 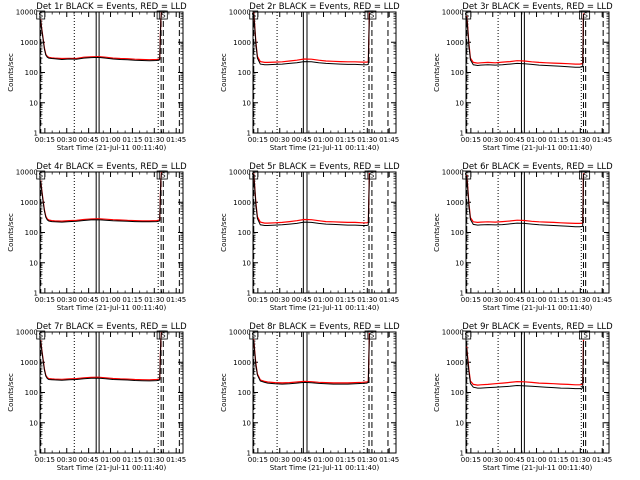 I want to click on panel-title: Det 2r BLACK = Events, RED = LLD, so click(x=324, y=7).